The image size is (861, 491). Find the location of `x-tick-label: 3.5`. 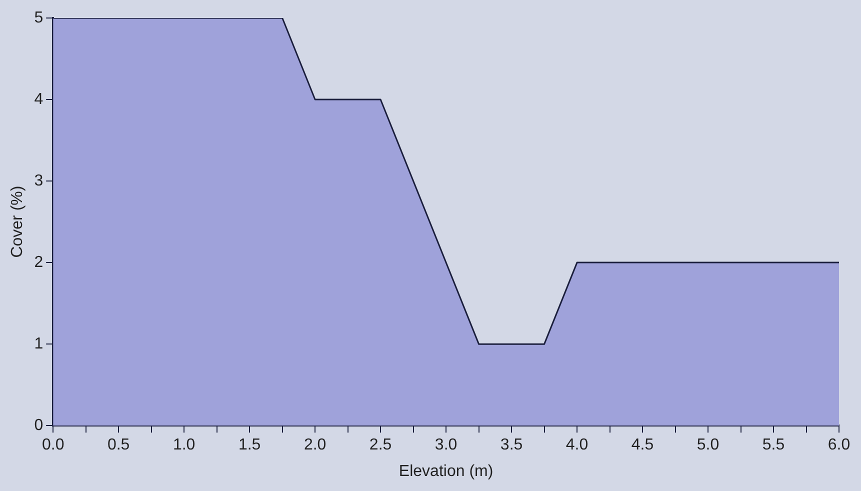

x-tick-label: 3.5 is located at coordinates (511, 445).